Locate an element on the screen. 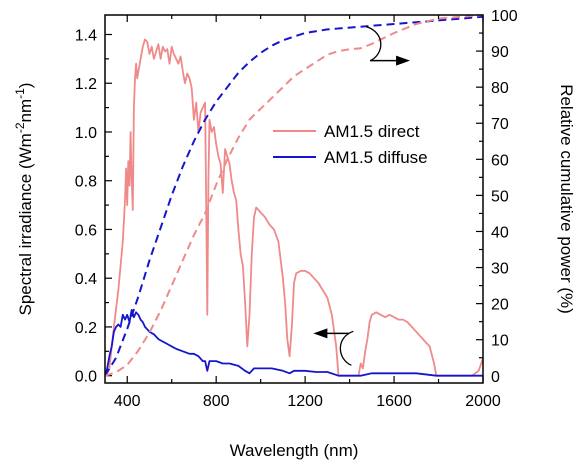 The height and width of the screenshot is (470, 575). annotations is located at coordinates (362, 196).